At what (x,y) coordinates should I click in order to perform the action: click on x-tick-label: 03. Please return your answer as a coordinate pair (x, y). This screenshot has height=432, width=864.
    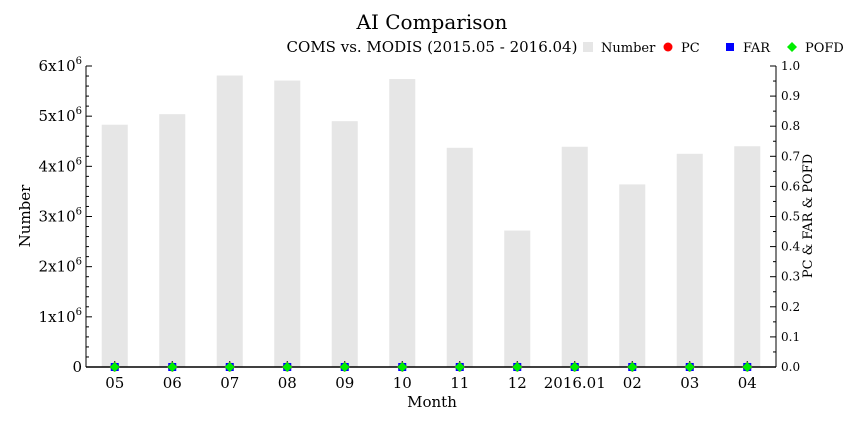
    Looking at the image, I should click on (689, 383).